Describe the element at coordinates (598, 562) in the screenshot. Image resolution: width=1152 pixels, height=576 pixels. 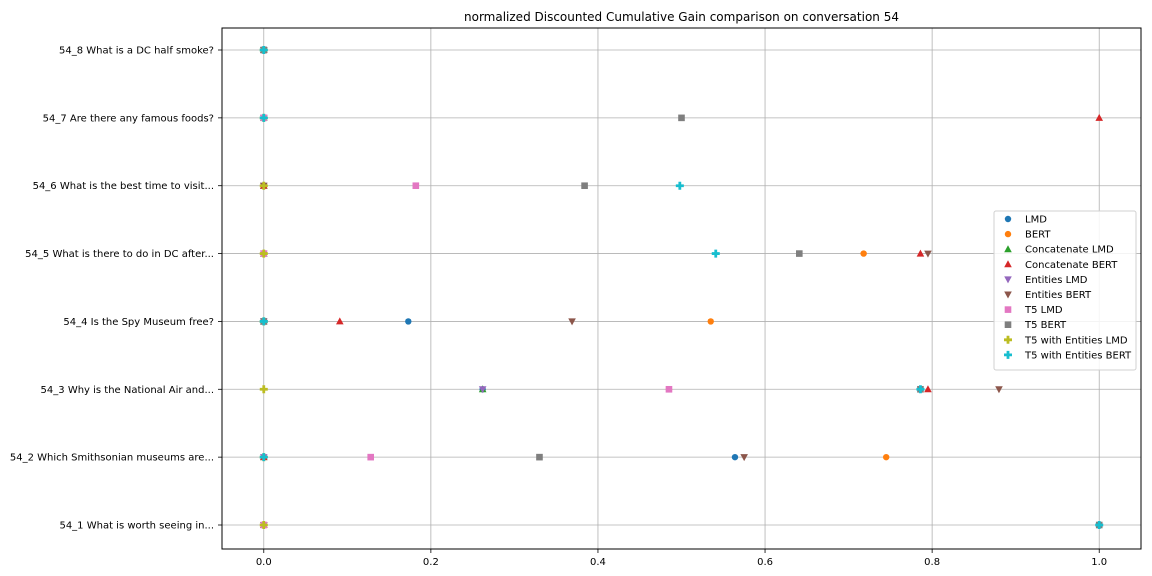
I see `x-tick-label: 0.4` at that location.